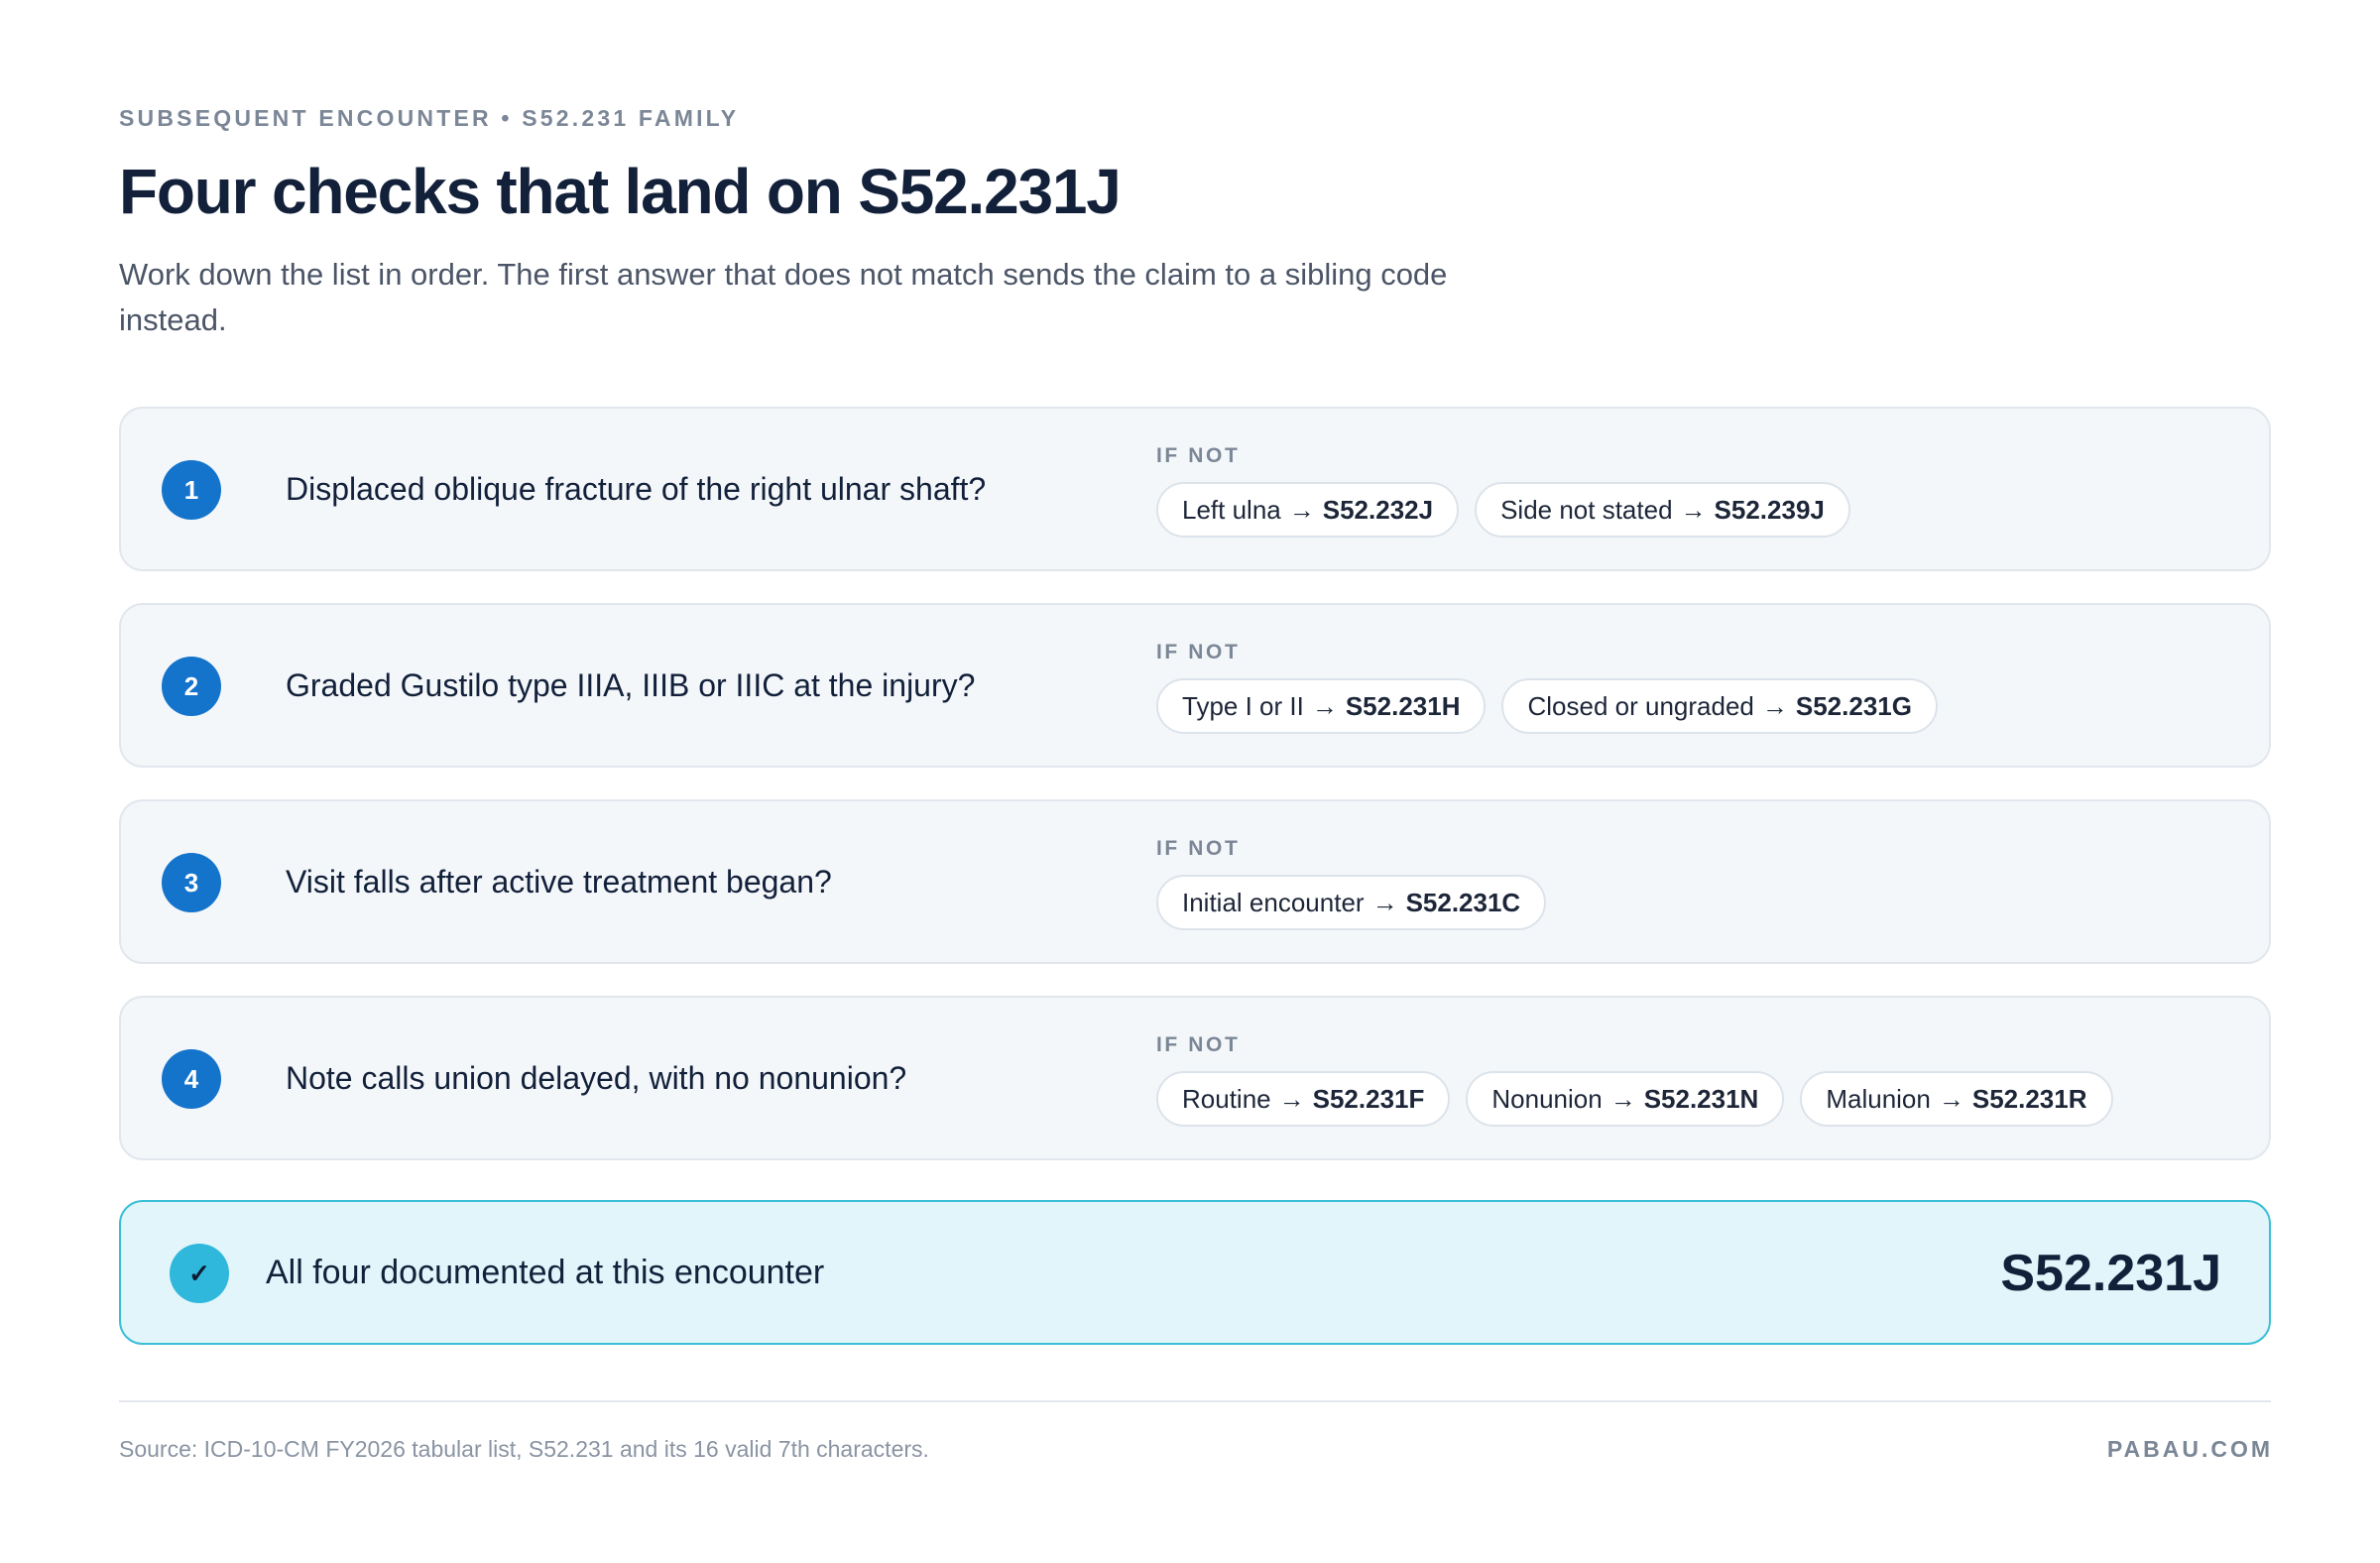 This screenshot has width=2380, height=1563. I want to click on alternative-code-chip: Initial encounter → S52.231C, so click(1351, 902).